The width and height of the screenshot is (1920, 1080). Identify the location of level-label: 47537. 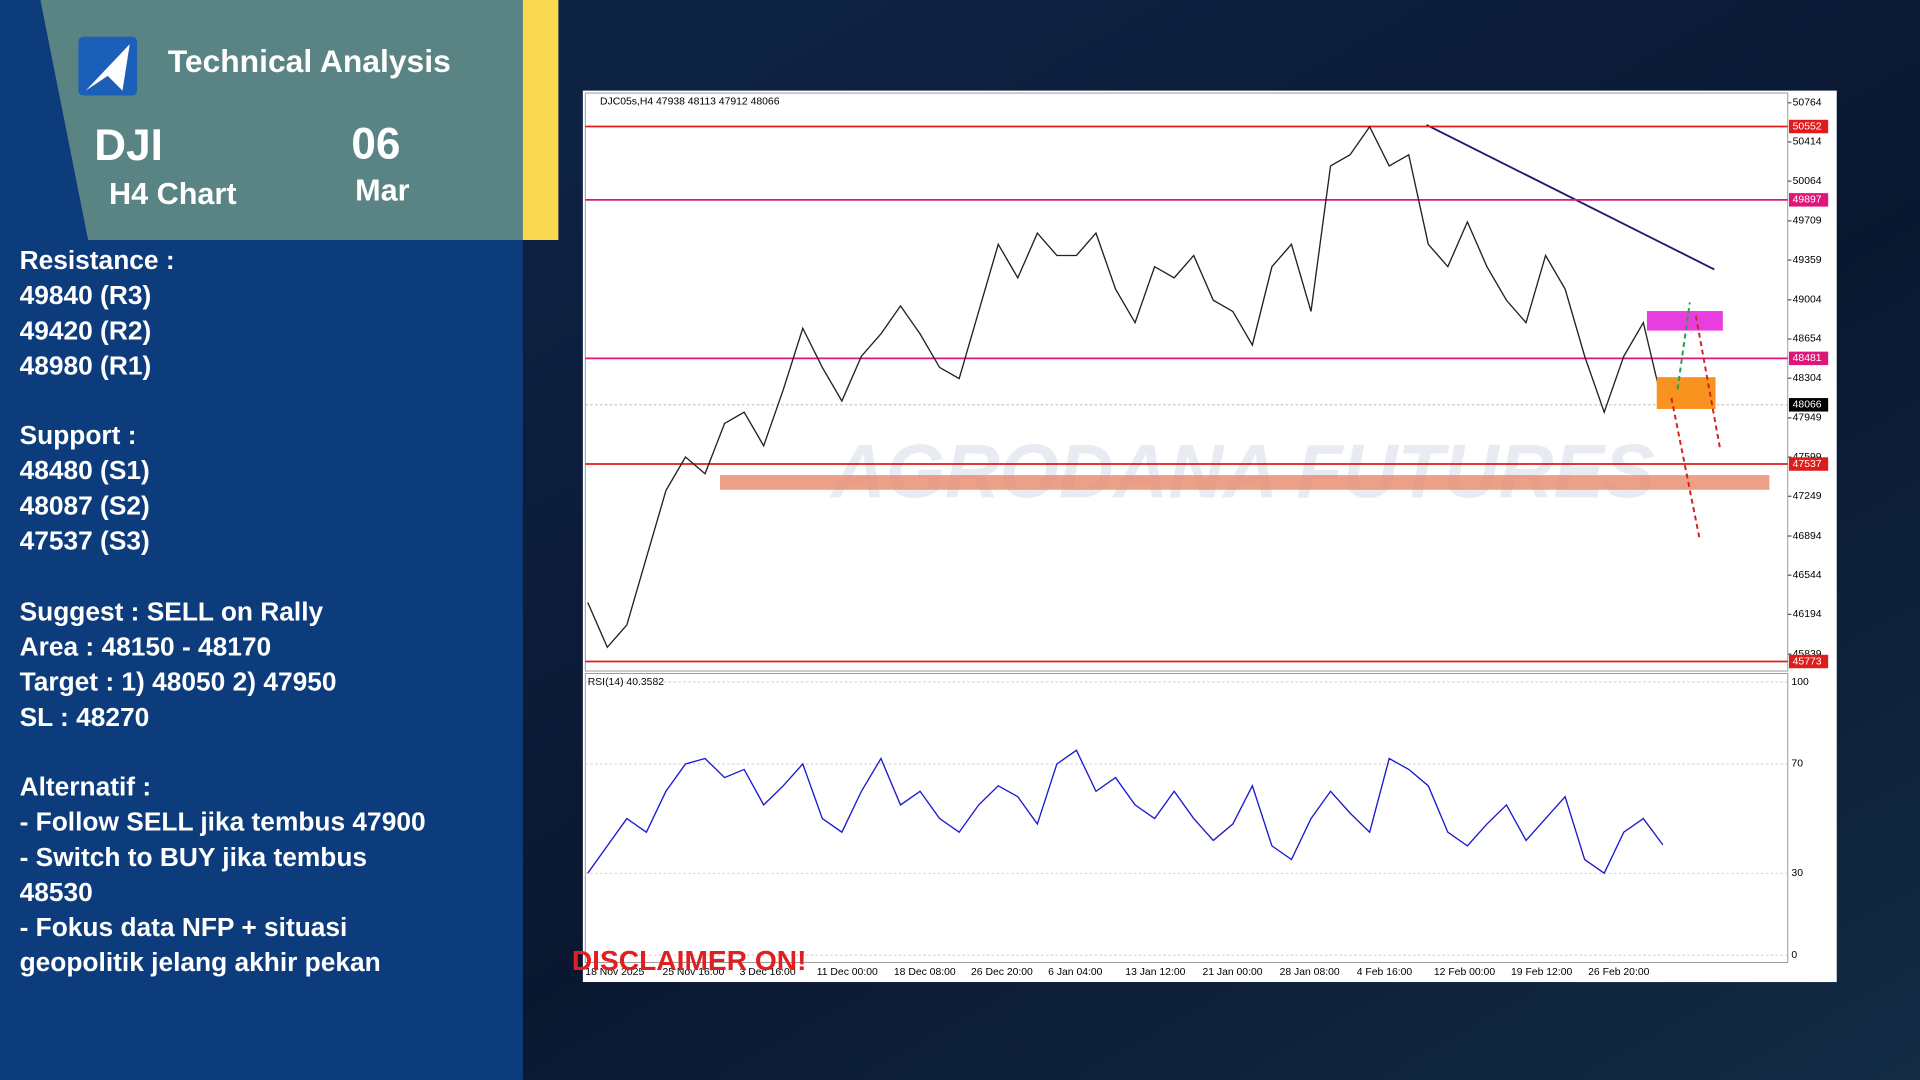
(1807, 464).